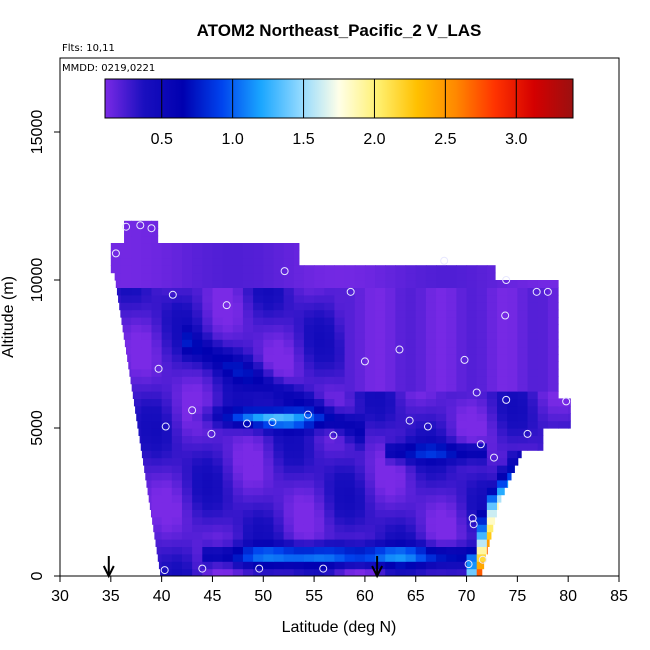  What do you see at coordinates (8, 317) in the screenshot?
I see `y-axis-label: Altitude (m)` at bounding box center [8, 317].